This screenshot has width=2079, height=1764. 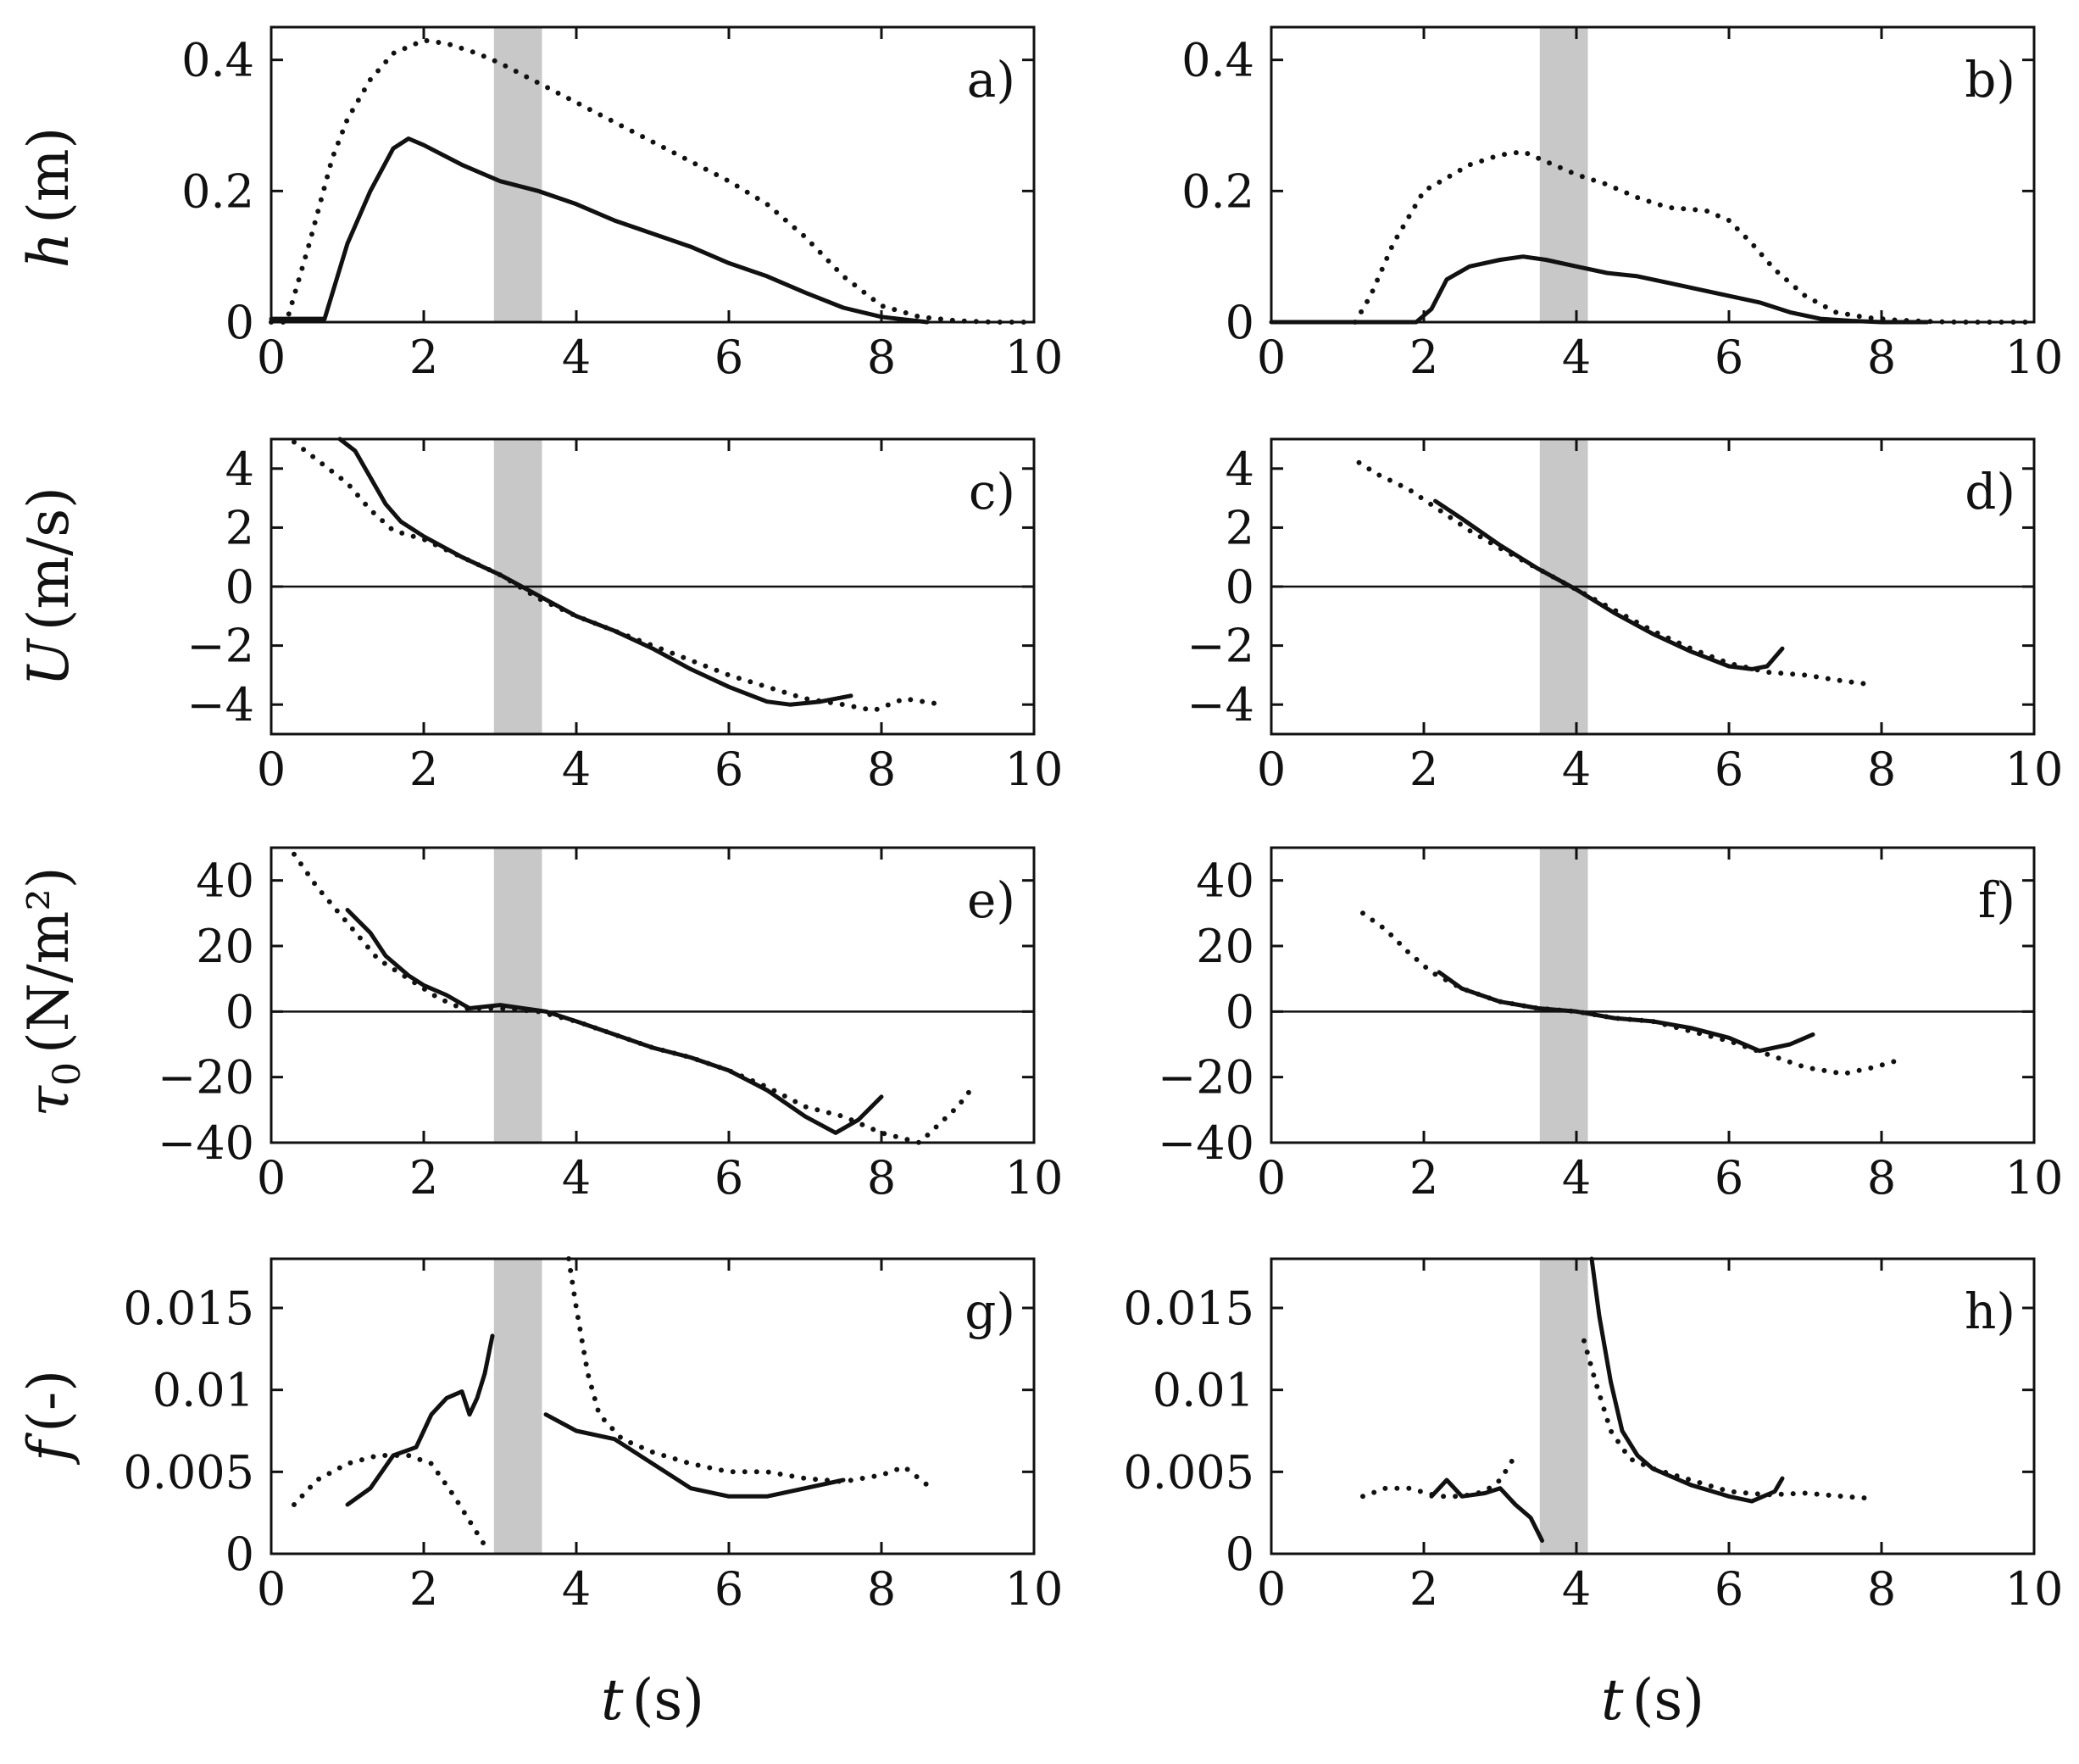 What do you see at coordinates (992, 491) in the screenshot?
I see `panel-label: c)` at bounding box center [992, 491].